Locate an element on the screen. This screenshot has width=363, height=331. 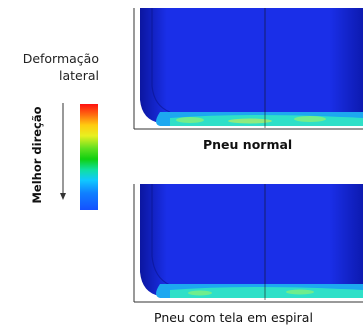
caption-spiral-tire: Pneu com tela em espiral is located at coordinates (233, 317).